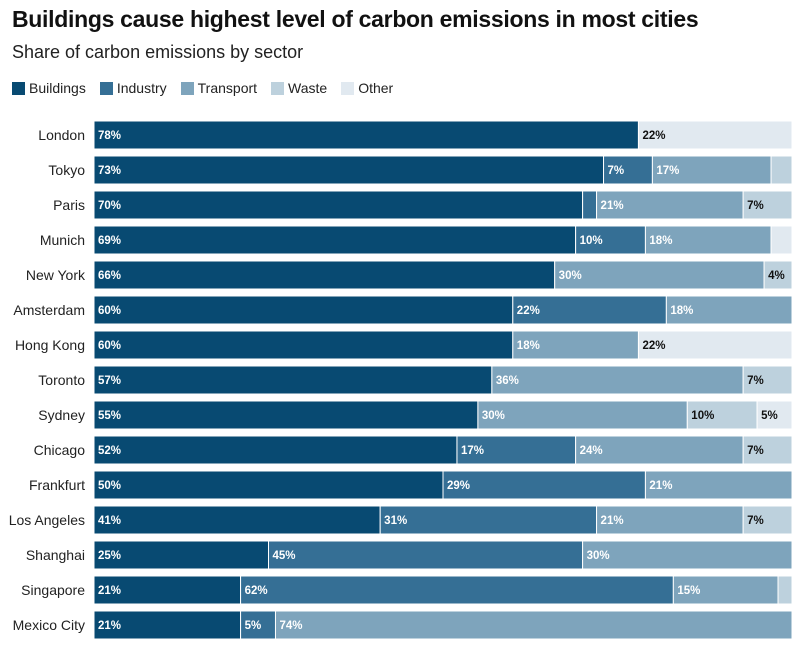 The image size is (809, 649). I want to click on category-label: Toronto, so click(61, 380).